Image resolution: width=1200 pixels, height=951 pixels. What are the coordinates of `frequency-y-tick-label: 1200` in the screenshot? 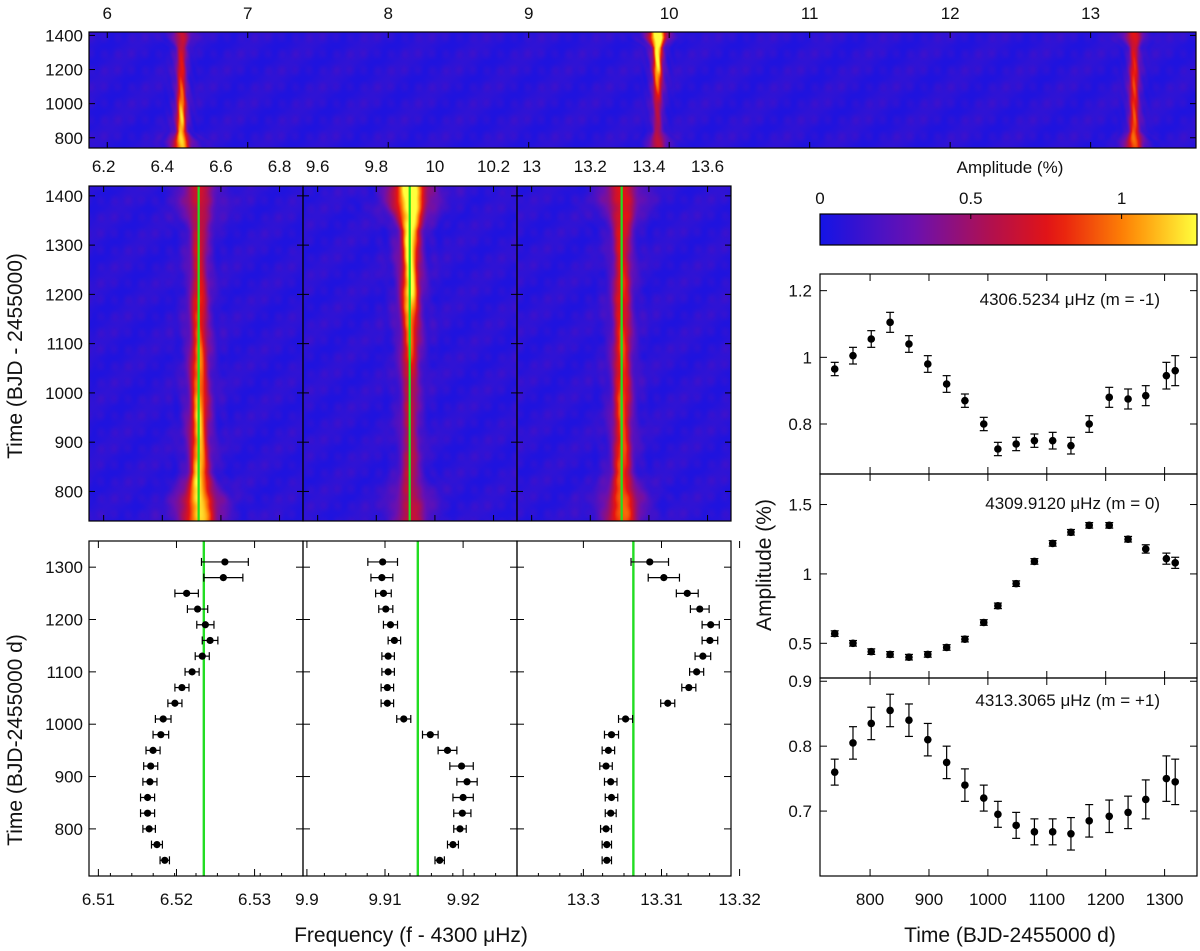 It's located at (64, 620).